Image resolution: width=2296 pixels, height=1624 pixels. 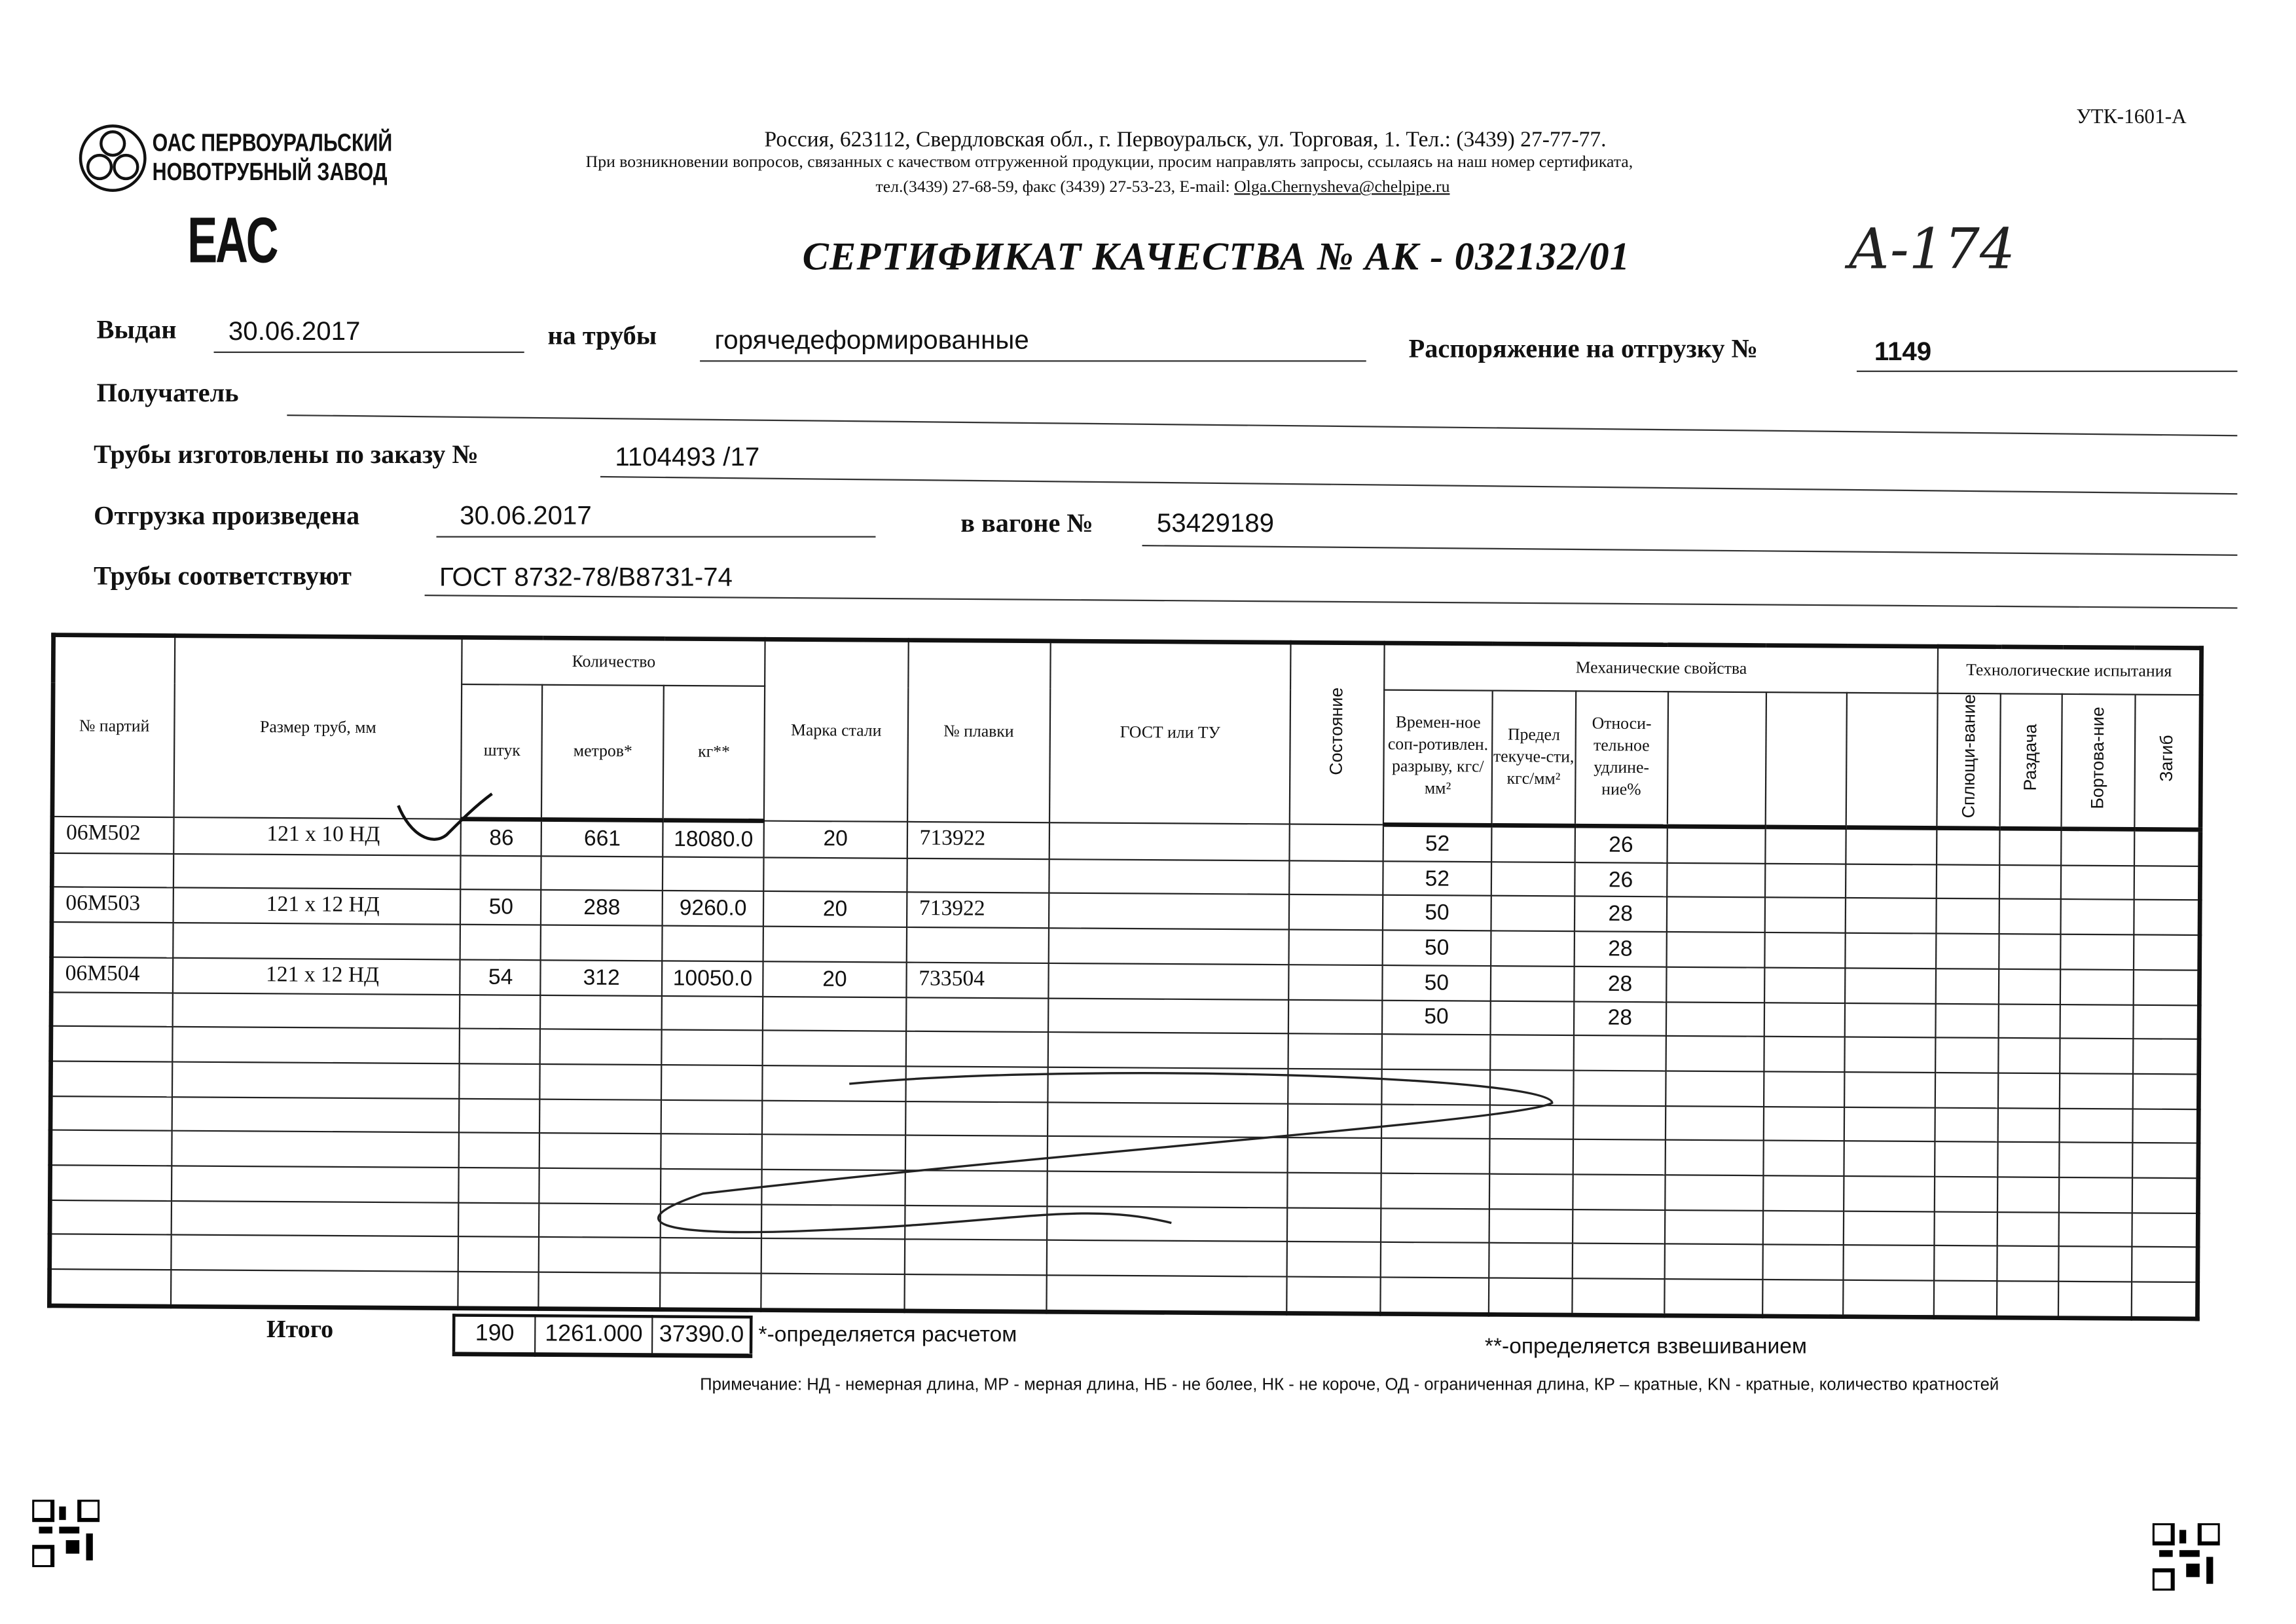 What do you see at coordinates (1437, 843) in the screenshot?
I see `cell-tensile: 52` at bounding box center [1437, 843].